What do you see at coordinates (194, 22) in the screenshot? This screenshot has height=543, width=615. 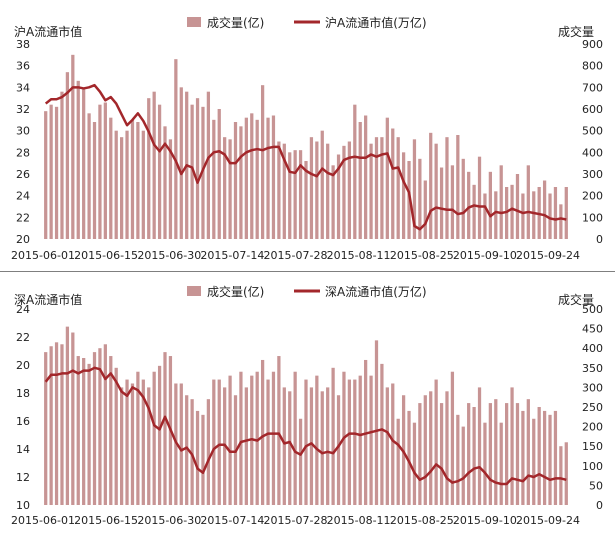 I see `panel1-legend-bar-swatch` at bounding box center [194, 22].